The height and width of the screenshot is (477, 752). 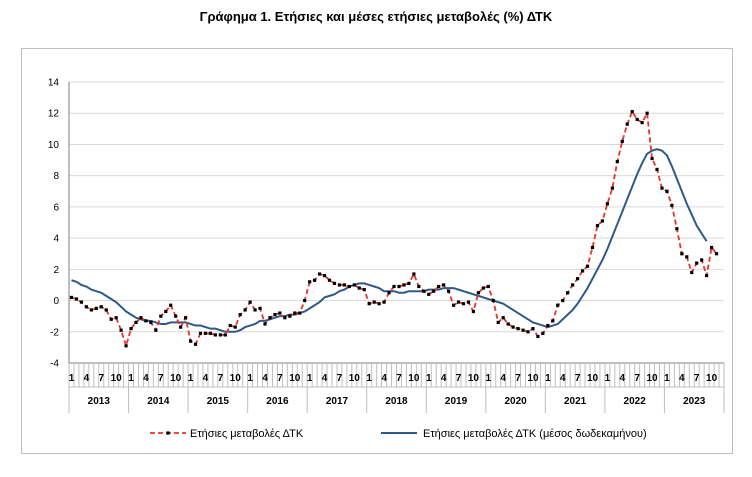 What do you see at coordinates (56, 301) in the screenshot?
I see `y-tick-label: 0` at bounding box center [56, 301].